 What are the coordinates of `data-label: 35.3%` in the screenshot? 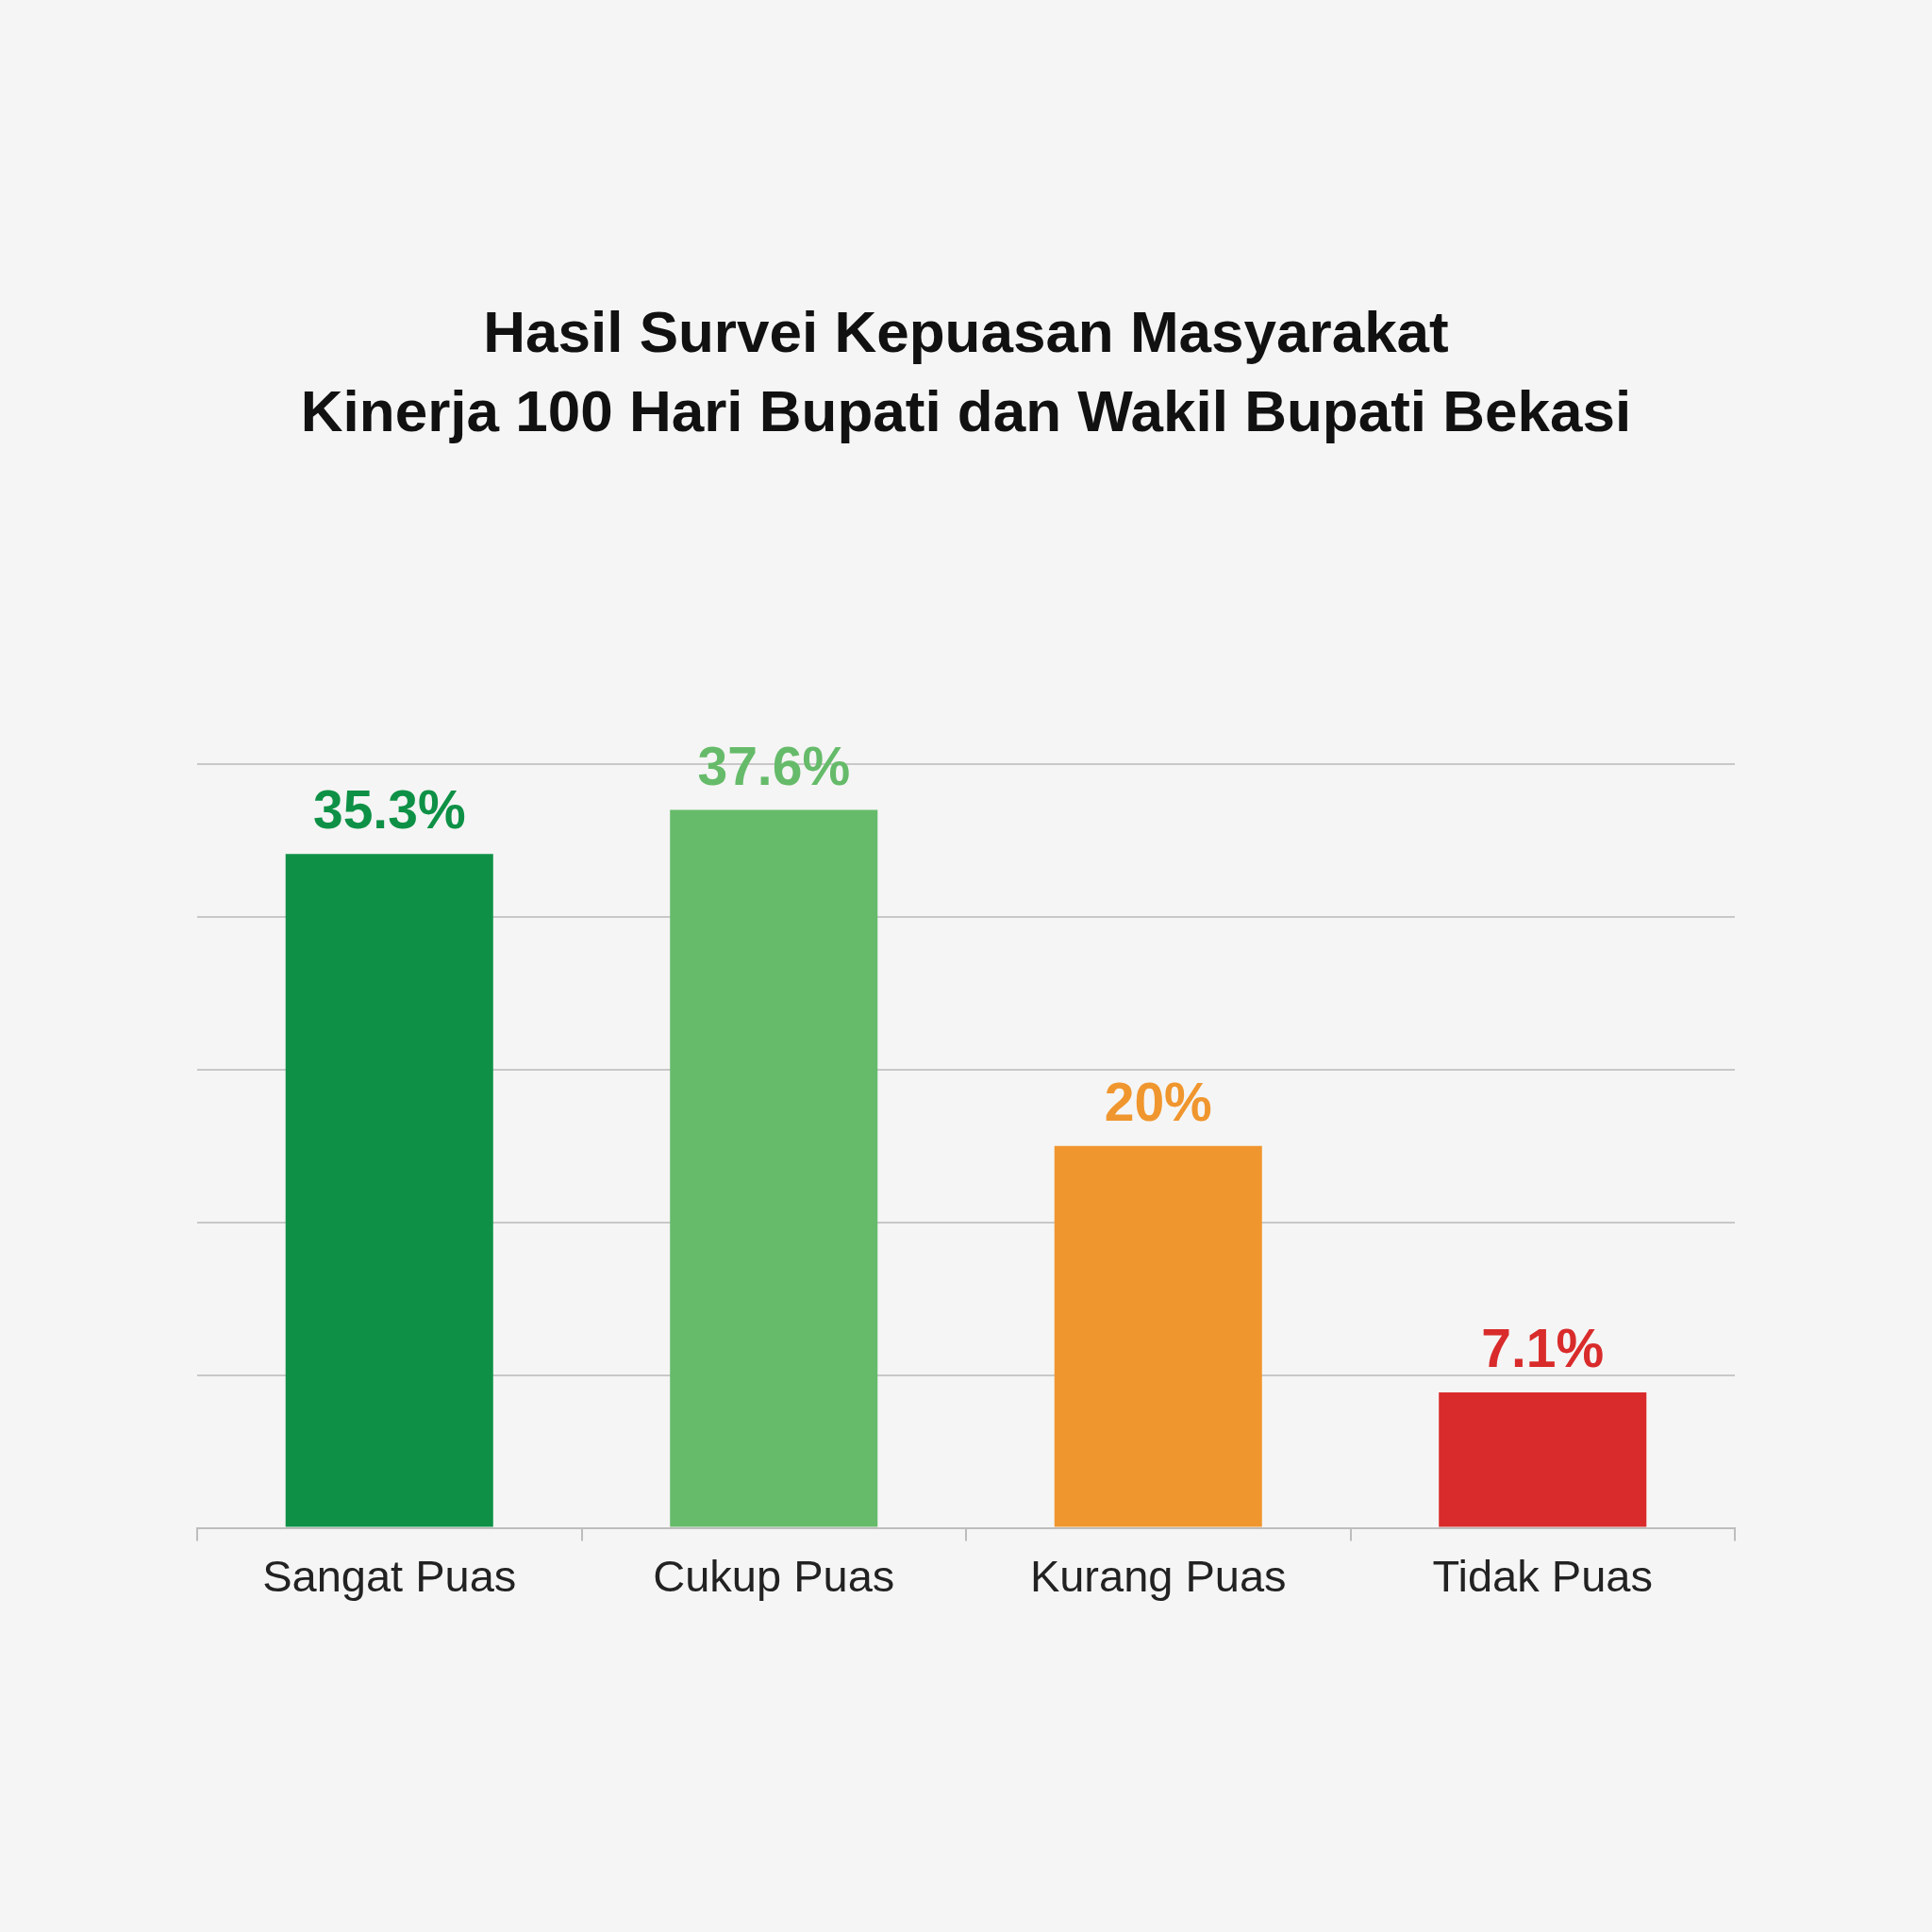 It's located at (389, 810).